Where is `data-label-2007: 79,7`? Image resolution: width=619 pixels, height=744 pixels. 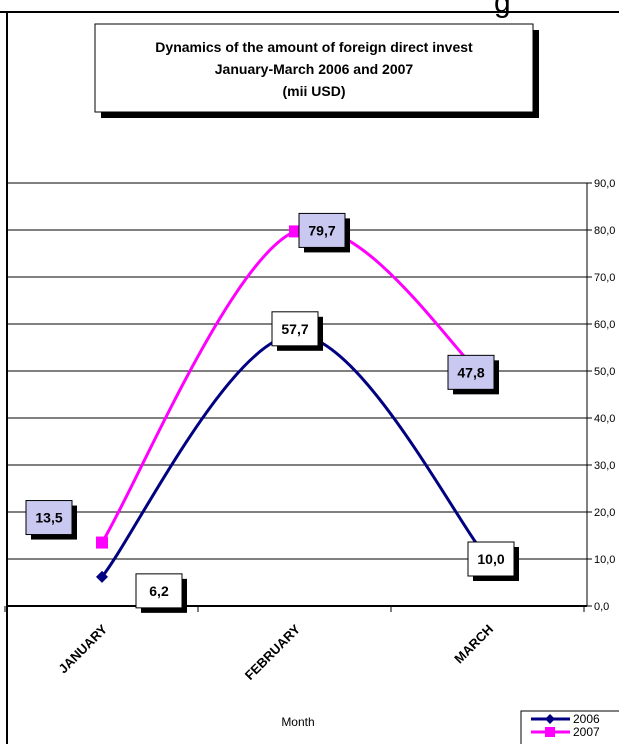 data-label-2007: 79,7 is located at coordinates (321, 230).